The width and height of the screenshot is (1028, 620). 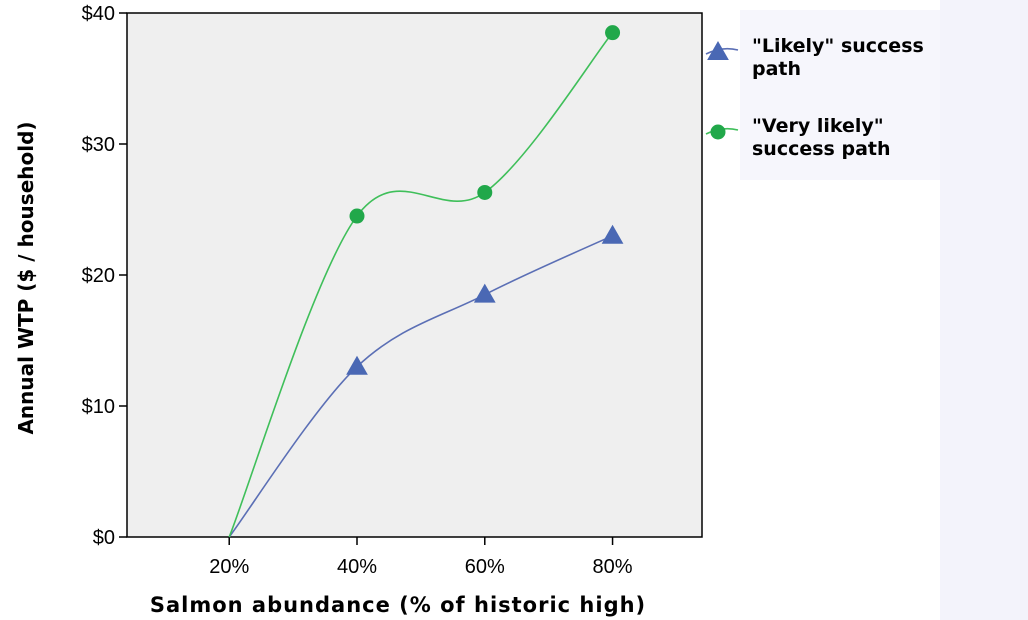 What do you see at coordinates (613, 567) in the screenshot?
I see `x-tick-label: 80%` at bounding box center [613, 567].